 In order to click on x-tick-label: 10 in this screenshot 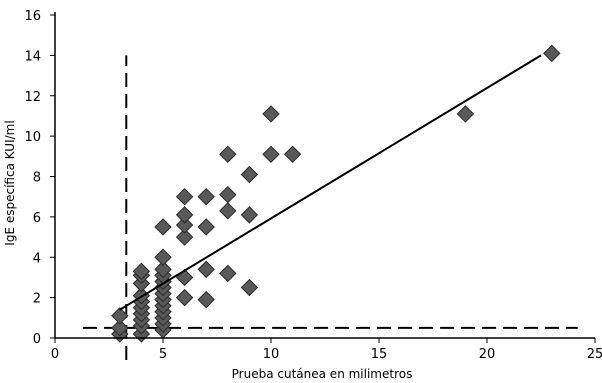, I will do `click(271, 354)`.